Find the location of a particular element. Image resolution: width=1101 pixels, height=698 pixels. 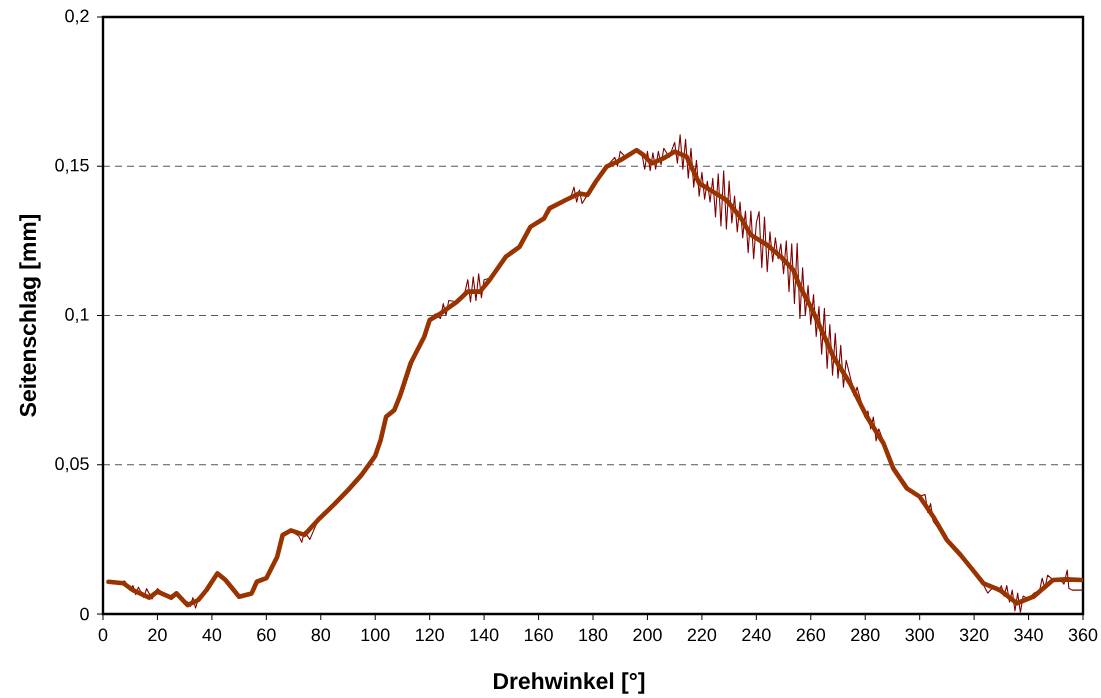

x-tick-label: 60 is located at coordinates (266, 635).